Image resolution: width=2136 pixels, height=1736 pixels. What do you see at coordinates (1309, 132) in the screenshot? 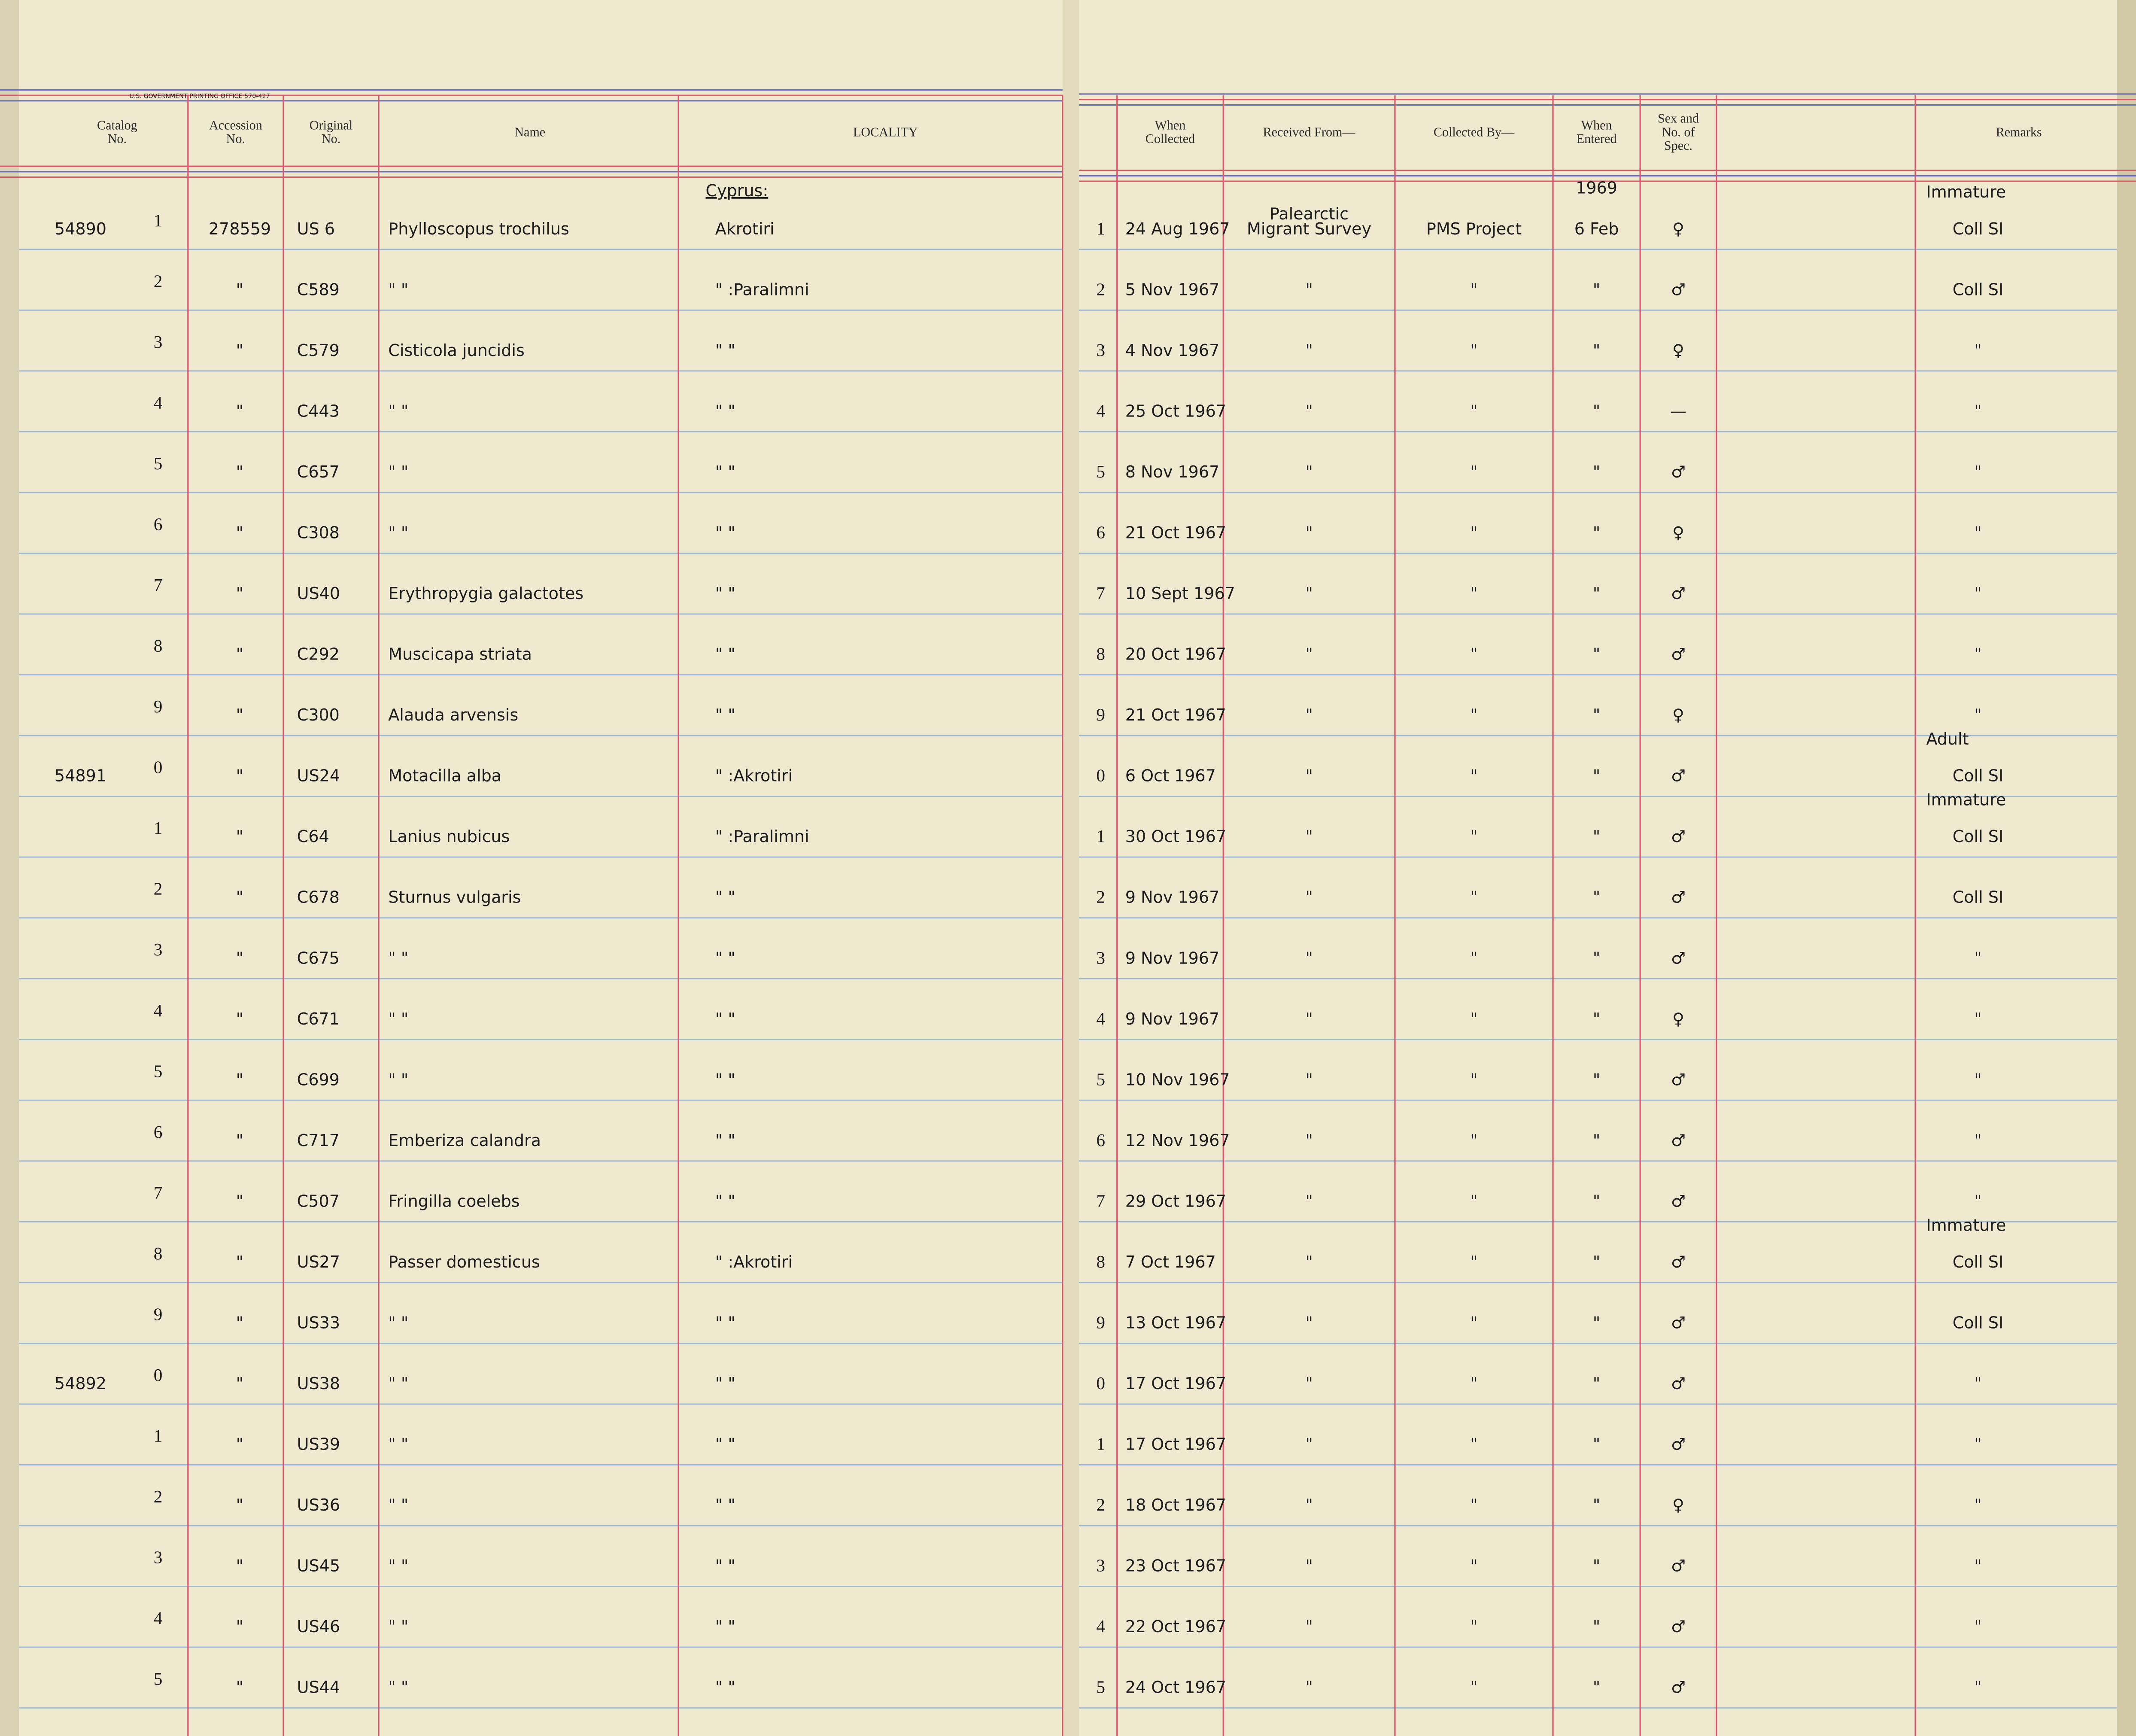
I see `column-header: Received From—` at bounding box center [1309, 132].